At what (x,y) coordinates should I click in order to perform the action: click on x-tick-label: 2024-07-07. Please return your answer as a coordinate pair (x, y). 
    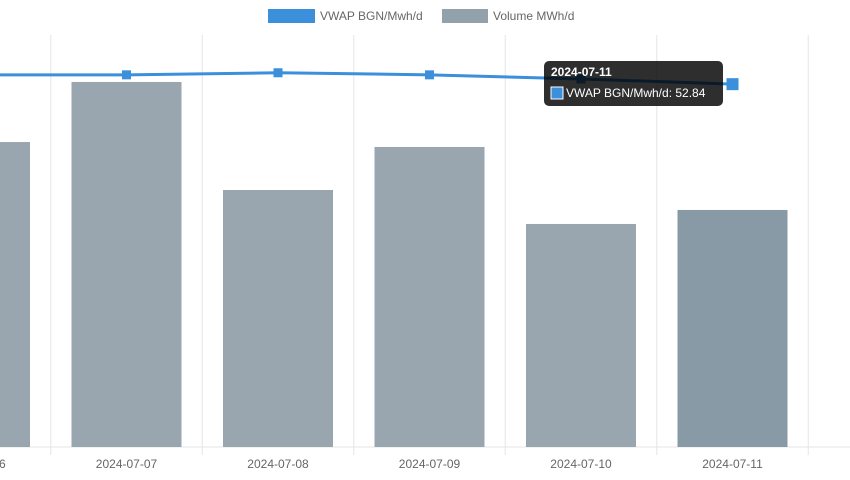
    Looking at the image, I should click on (127, 464).